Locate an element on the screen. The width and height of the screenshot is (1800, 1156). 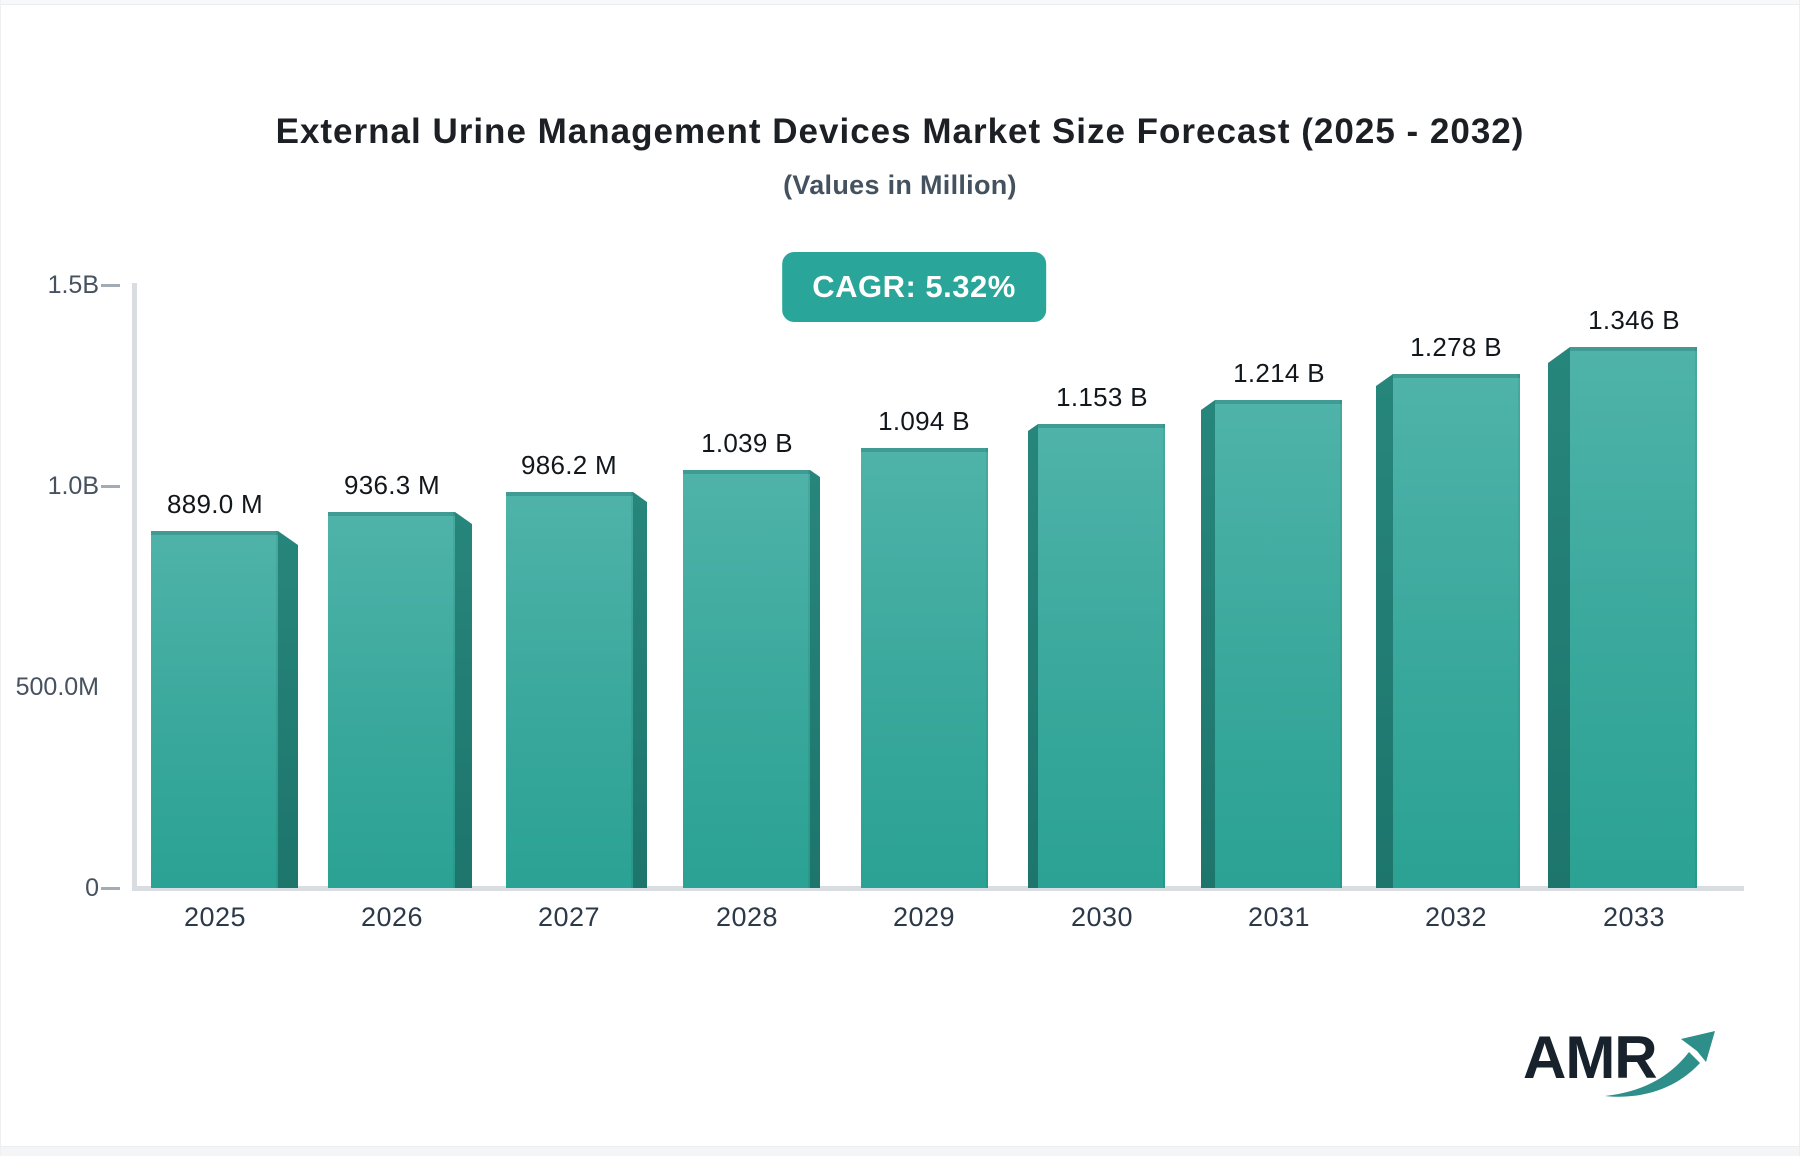
x-axis-label: 2029 is located at coordinates (924, 917).